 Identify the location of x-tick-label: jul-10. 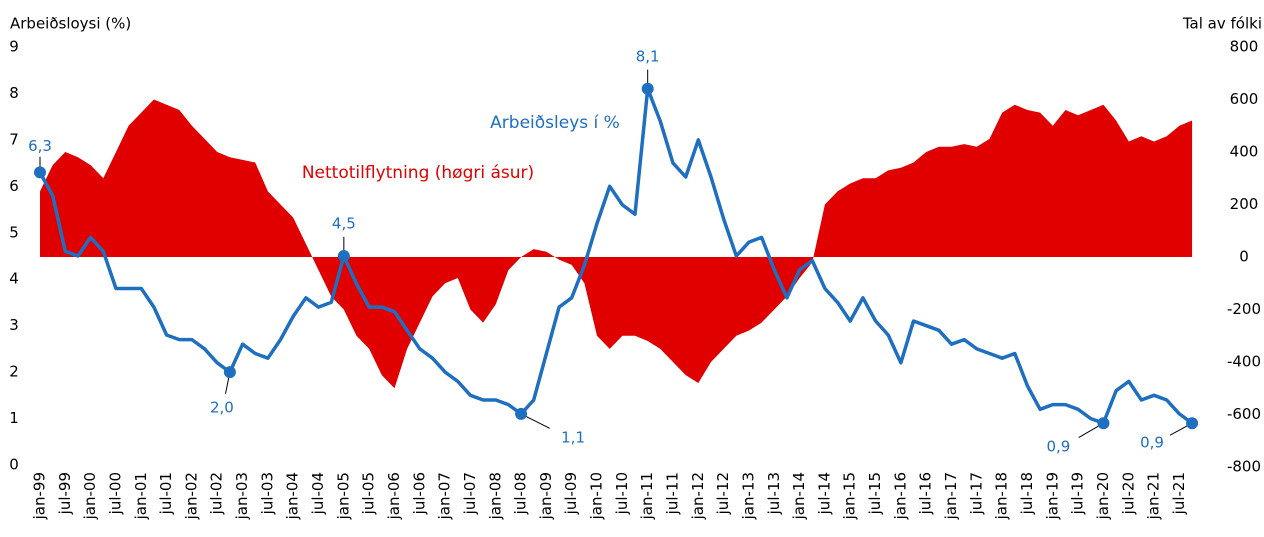
(622, 493).